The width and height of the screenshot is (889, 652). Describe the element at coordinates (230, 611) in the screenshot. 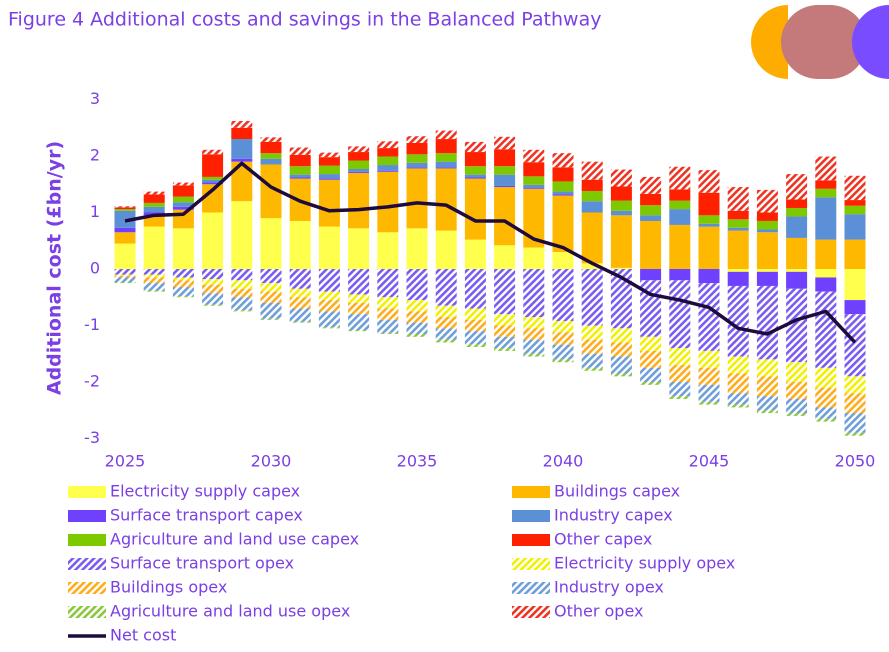

I see `legend-label: Agriculture and land use opex` at that location.